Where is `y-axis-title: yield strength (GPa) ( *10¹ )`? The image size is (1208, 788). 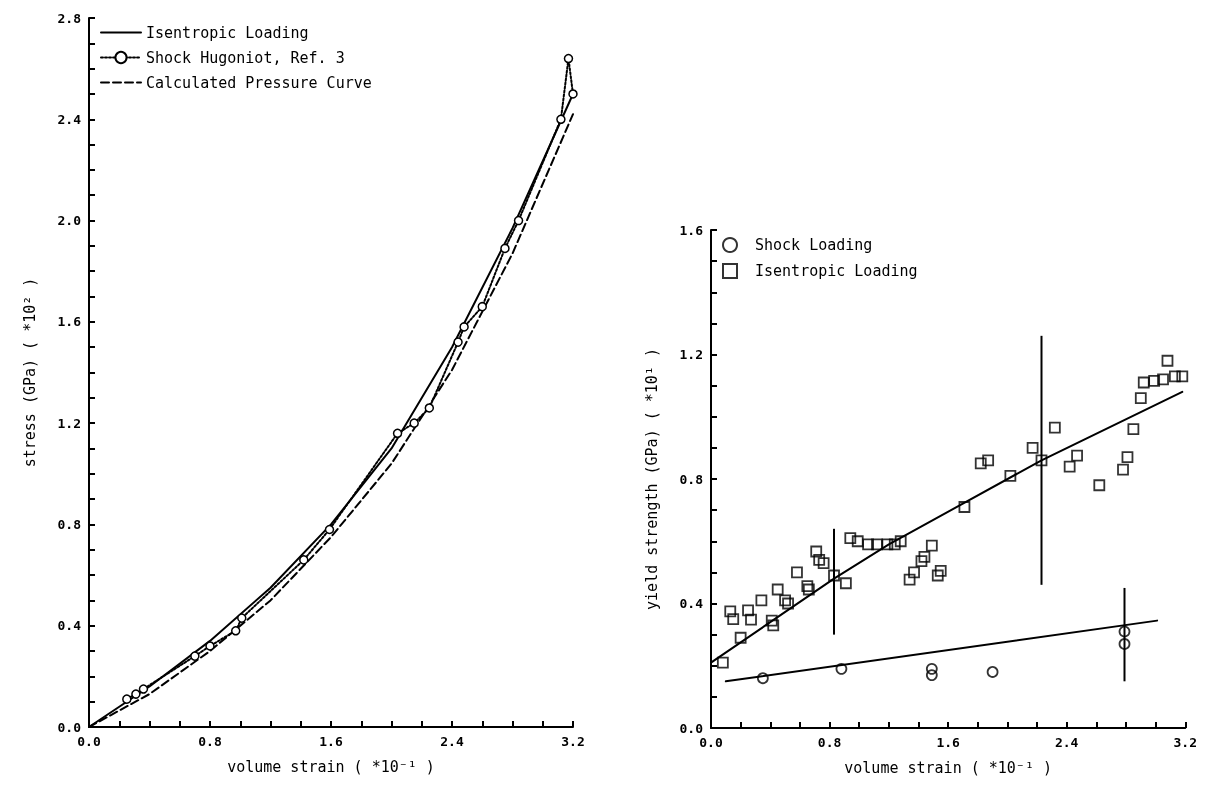
y-axis-title: yield strength (GPa) ( *10¹ ) is located at coordinates (651, 479).